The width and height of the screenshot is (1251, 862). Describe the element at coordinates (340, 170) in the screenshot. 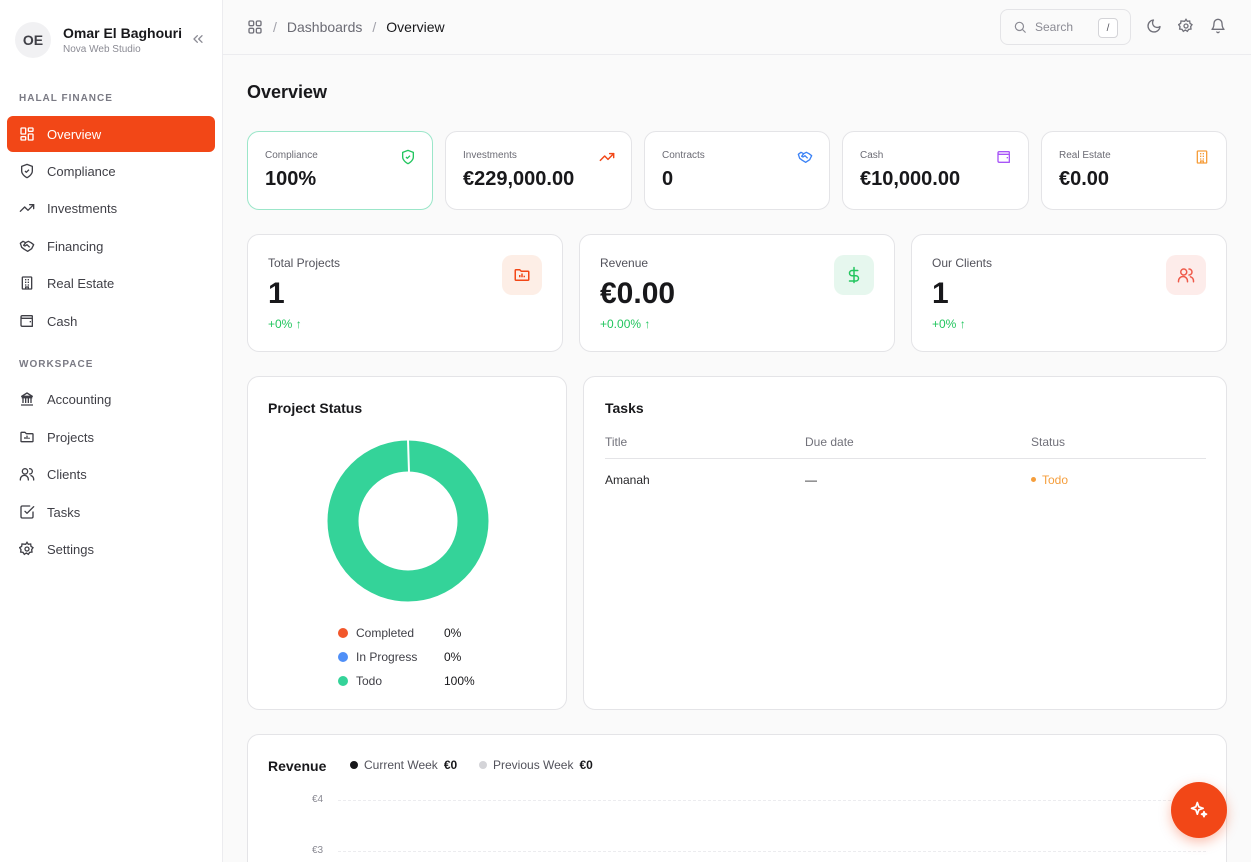

I see `stat-card-compliance: Compliance 100%` at that location.